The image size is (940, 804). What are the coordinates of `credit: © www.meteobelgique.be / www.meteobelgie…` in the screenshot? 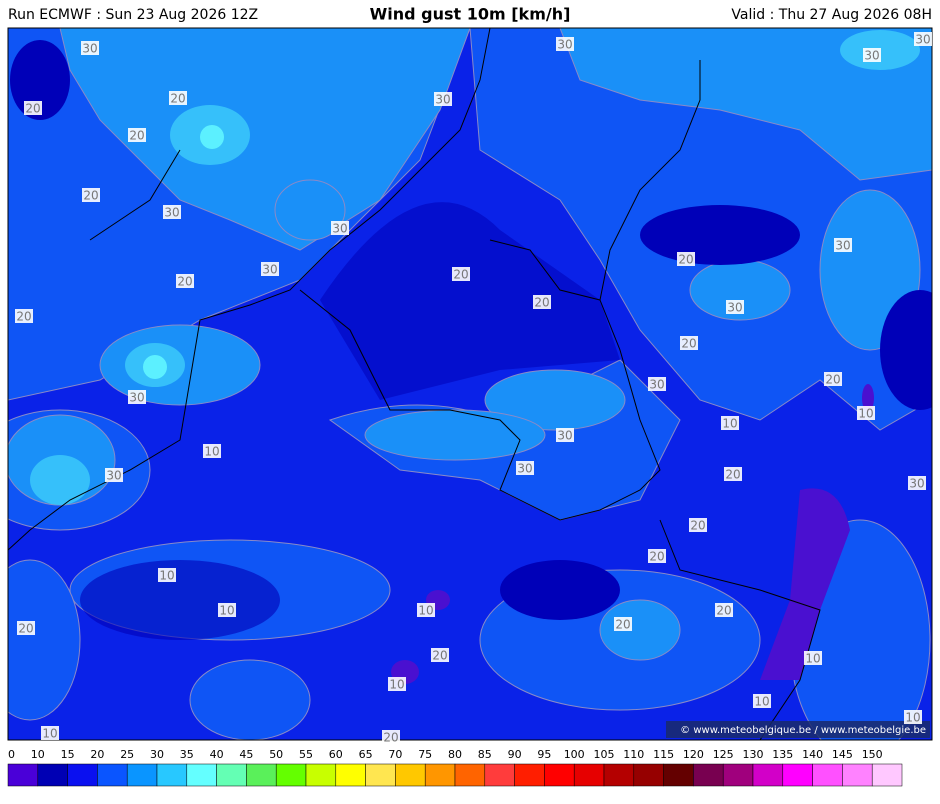 It's located at (803, 730).